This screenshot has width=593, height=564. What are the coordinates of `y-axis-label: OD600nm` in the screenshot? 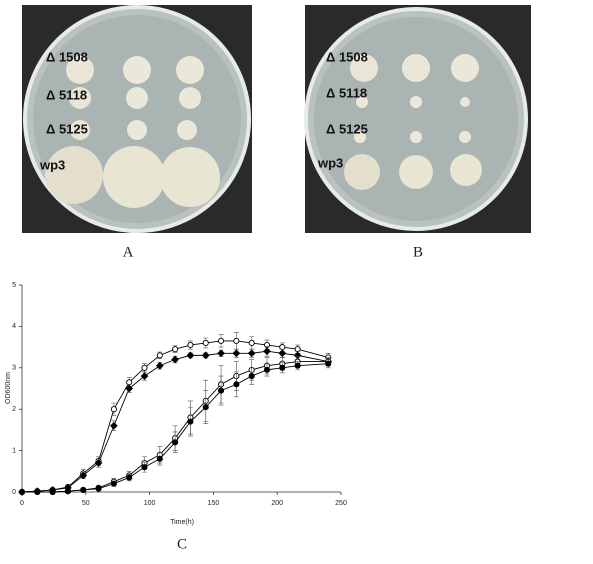 It's located at (8, 388).